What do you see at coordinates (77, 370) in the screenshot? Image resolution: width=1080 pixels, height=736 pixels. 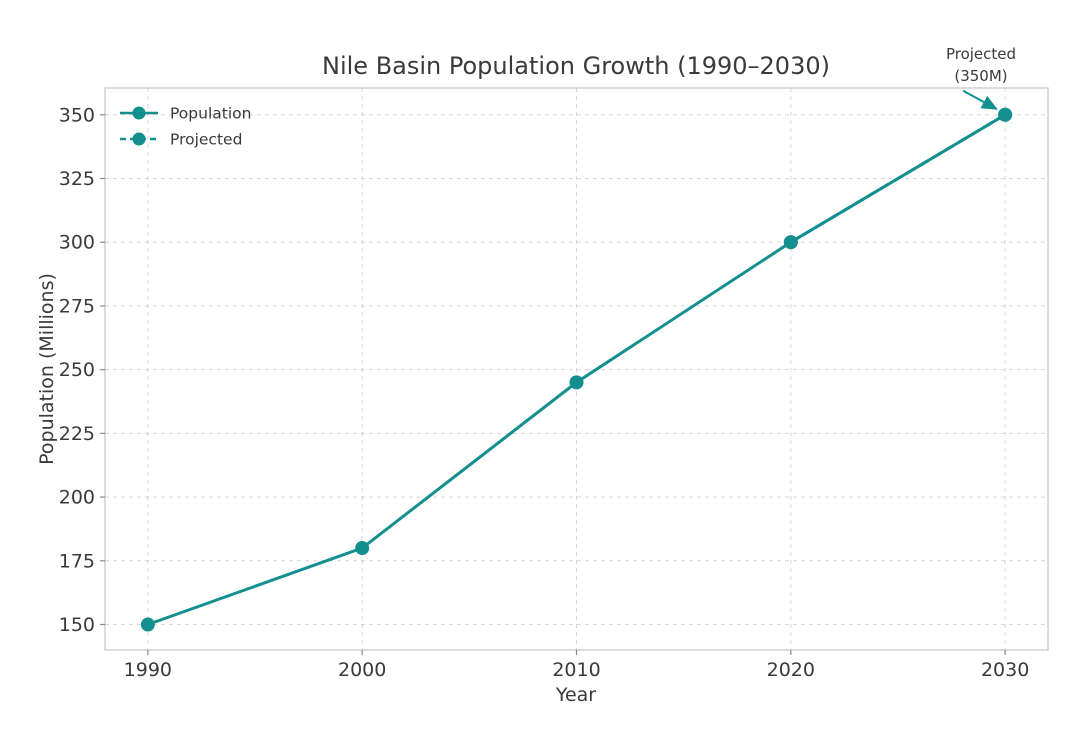 I see `y-tick-label: 250` at bounding box center [77, 370].